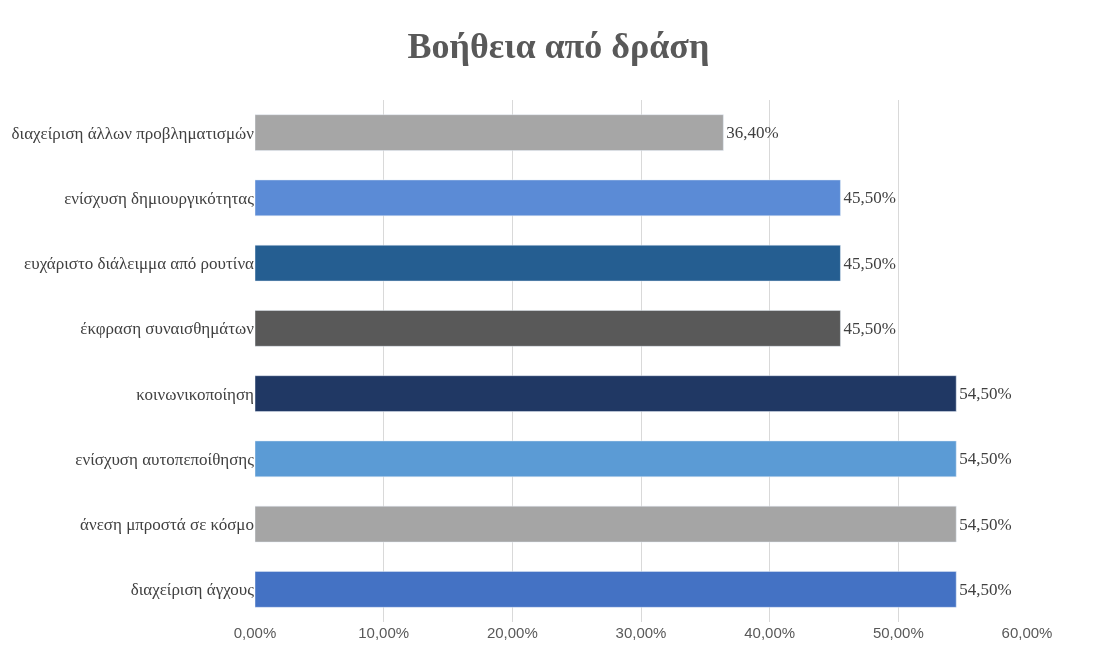  I want to click on data-label: 36,40%, so click(752, 133).